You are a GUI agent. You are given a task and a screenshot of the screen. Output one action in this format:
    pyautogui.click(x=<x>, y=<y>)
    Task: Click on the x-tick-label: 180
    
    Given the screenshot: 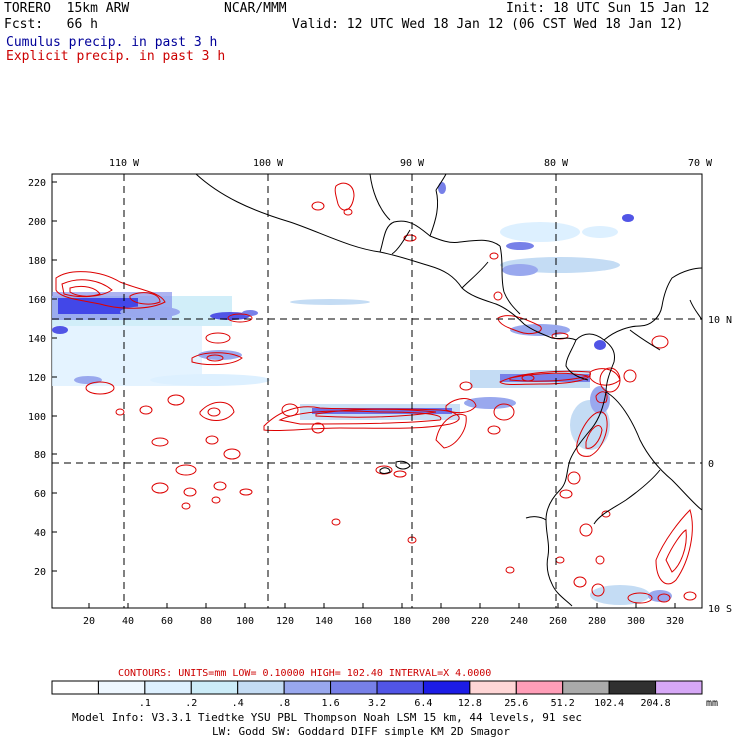 What is the action you would take?
    pyautogui.click(x=402, y=621)
    